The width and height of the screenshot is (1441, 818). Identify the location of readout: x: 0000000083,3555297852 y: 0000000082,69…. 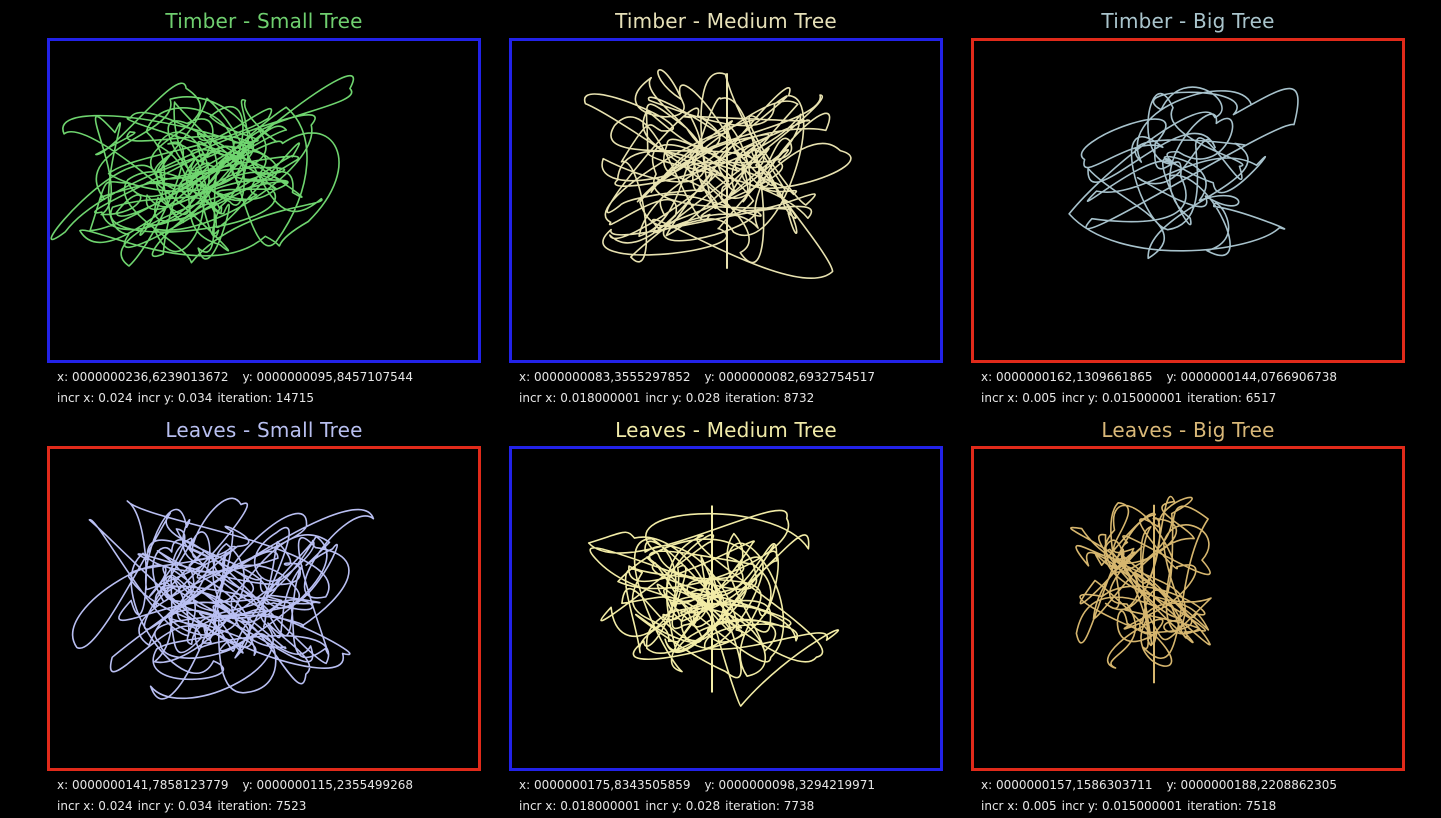
(734, 388).